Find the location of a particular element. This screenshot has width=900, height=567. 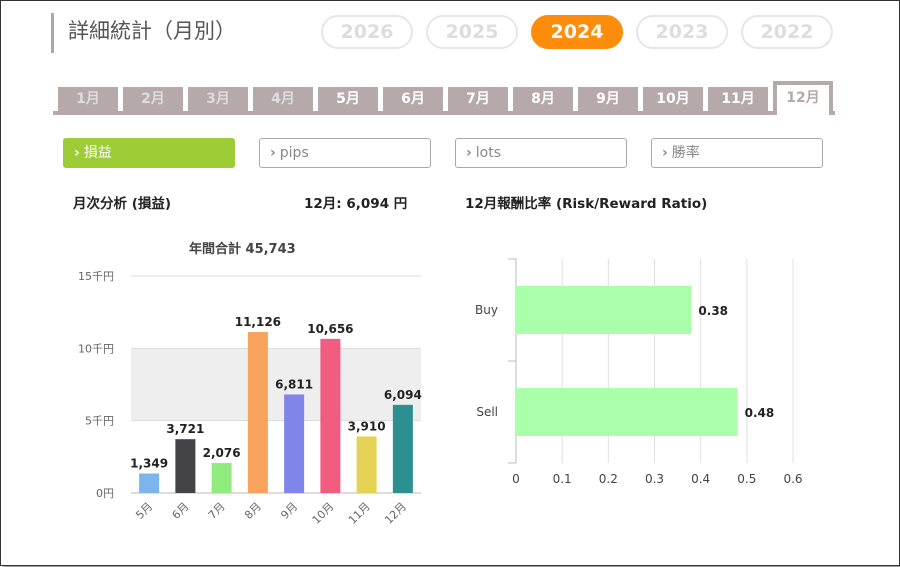

monthly-analysis-heading: 月次分析 (損益) is located at coordinates (122, 204).